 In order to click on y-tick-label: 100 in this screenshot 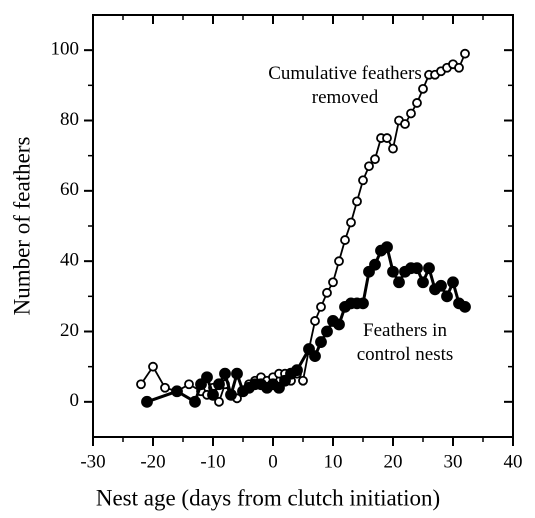, I will do `click(65, 49)`.